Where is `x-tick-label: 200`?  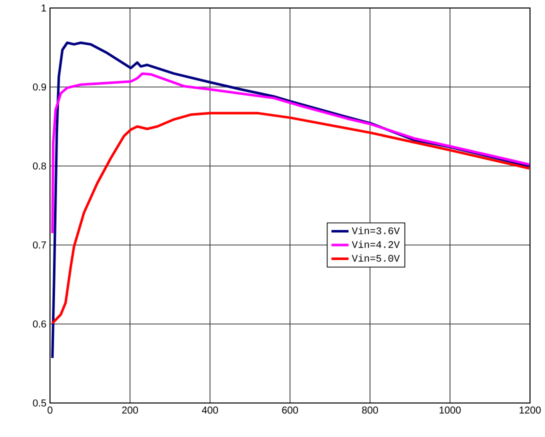 x-tick-label: 200 is located at coordinates (130, 410).